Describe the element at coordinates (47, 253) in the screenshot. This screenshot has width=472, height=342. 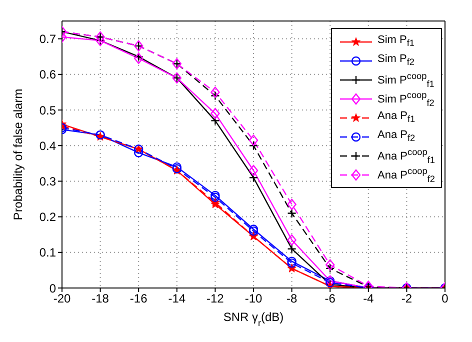
I see `y-tick-label: 0.1` at that location.